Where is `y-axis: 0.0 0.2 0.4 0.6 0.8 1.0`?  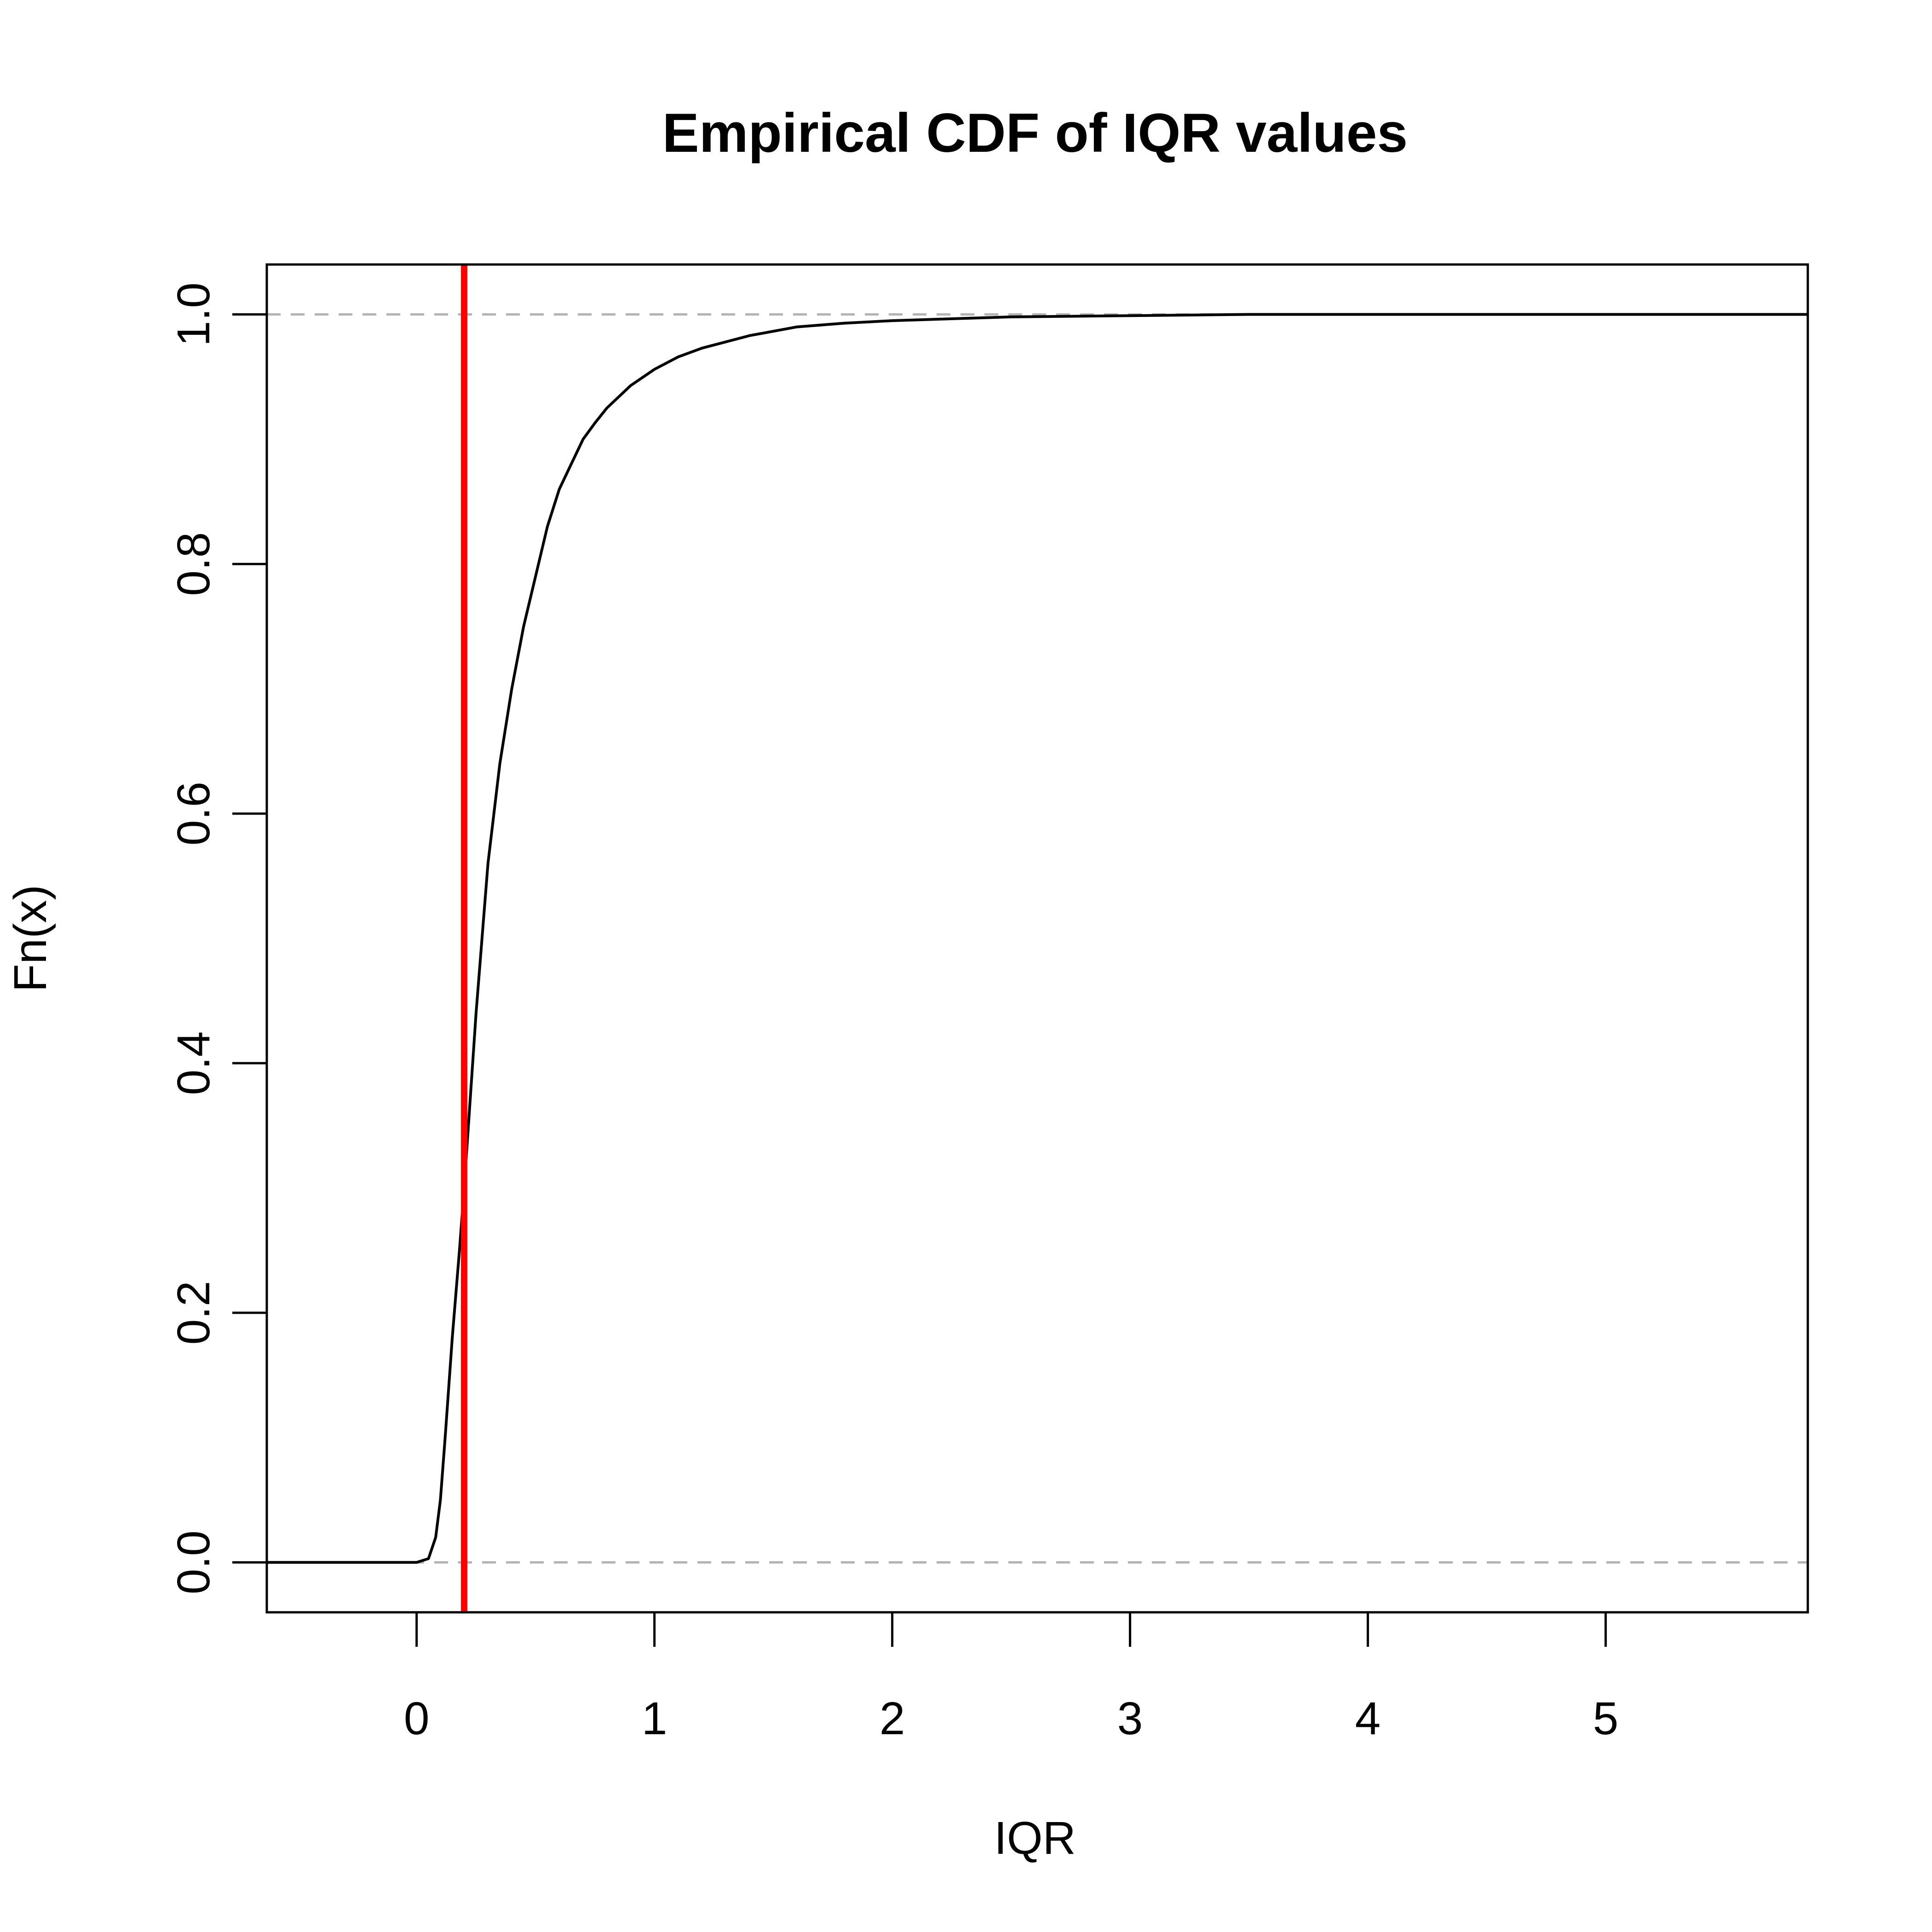
y-axis: 0.0 0.2 0.4 0.6 0.8 1.0 is located at coordinates (217, 938).